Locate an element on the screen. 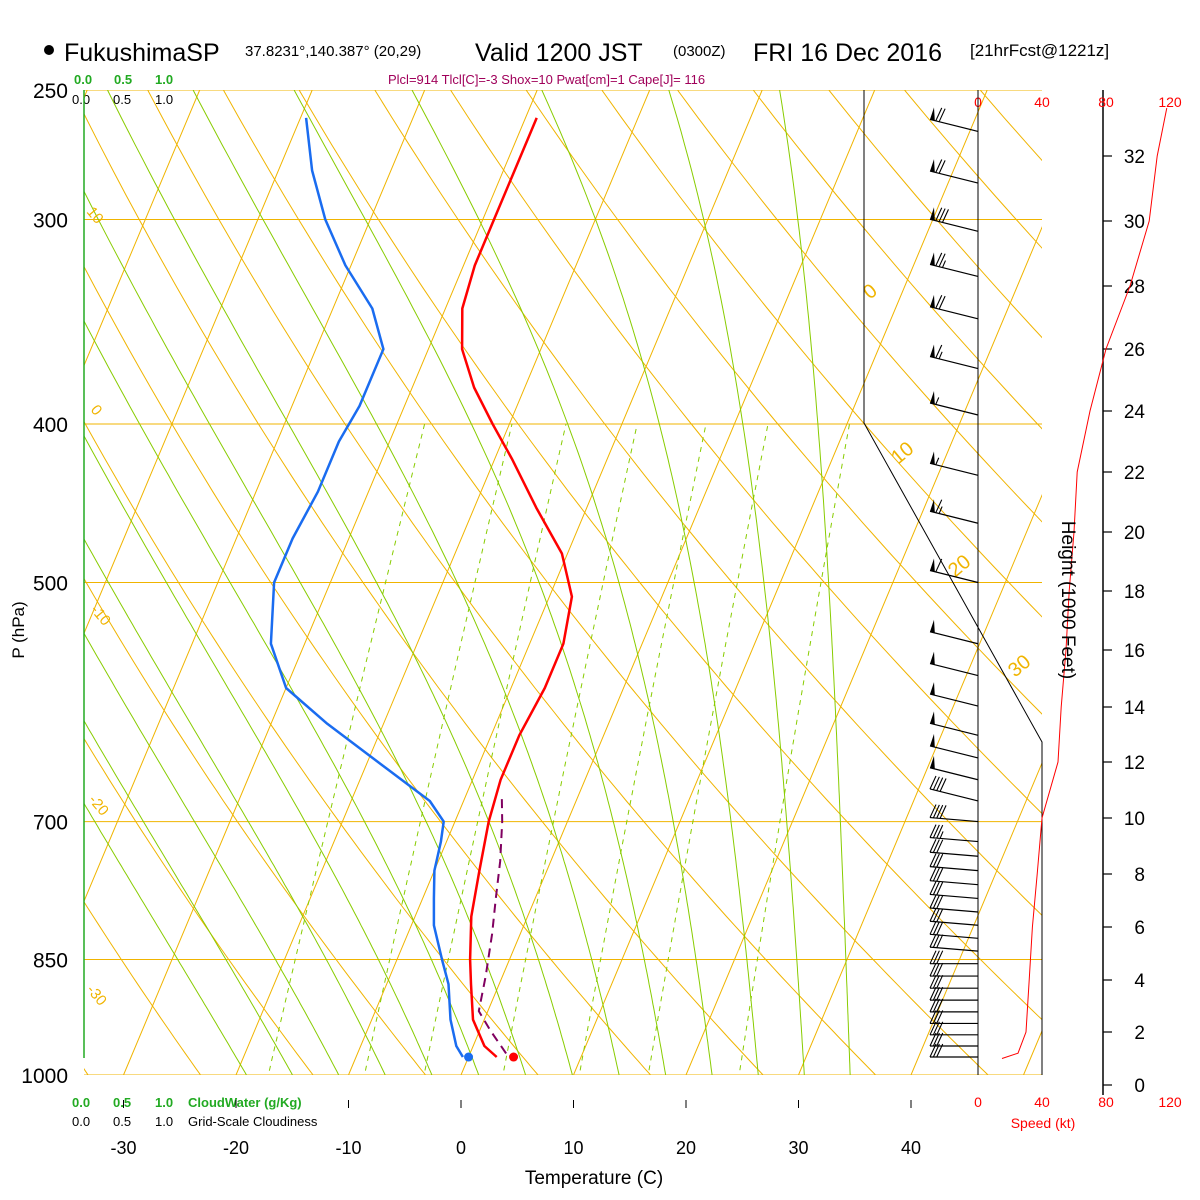 The width and height of the screenshot is (1200, 1200). cloudiness-label: Grid-Scale Cloudiness is located at coordinates (253, 1121).